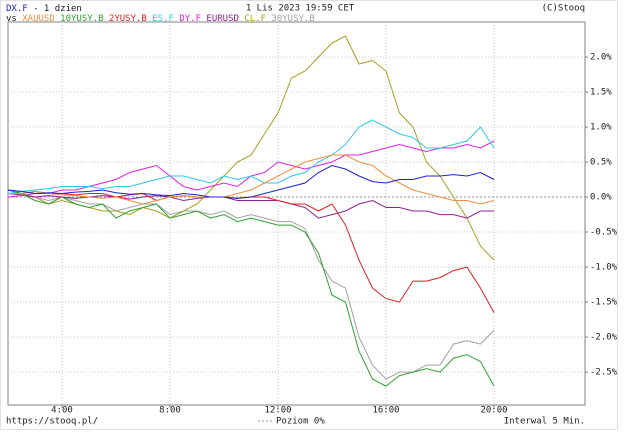  I want to click on y-tick-label: -2.5%, so click(604, 373).